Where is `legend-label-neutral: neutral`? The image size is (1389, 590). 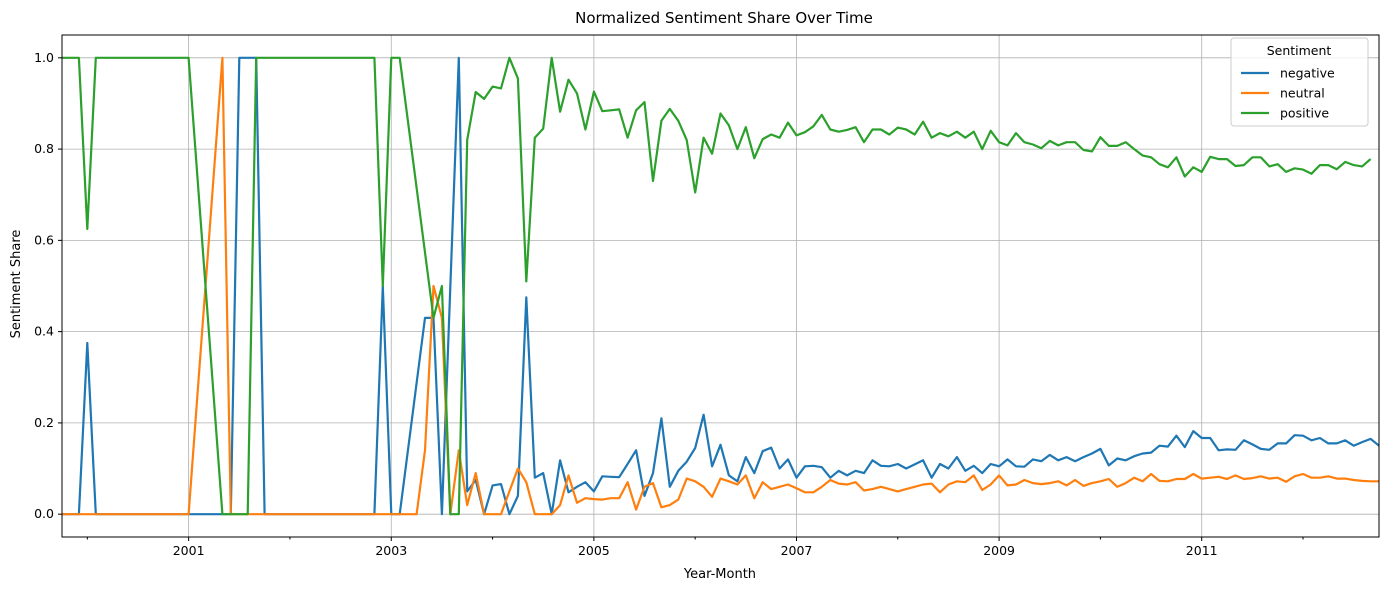 legend-label-neutral: neutral is located at coordinates (1302, 93).